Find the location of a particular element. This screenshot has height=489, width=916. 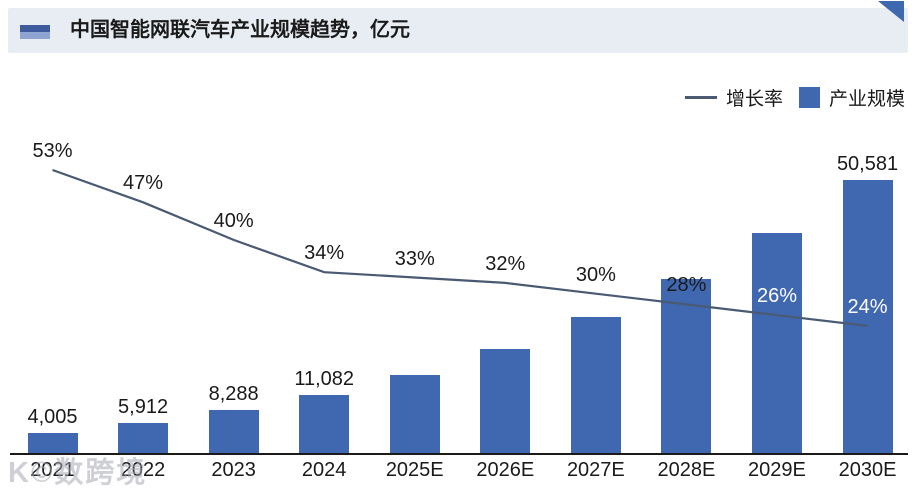

bar-2022 is located at coordinates (143, 438).